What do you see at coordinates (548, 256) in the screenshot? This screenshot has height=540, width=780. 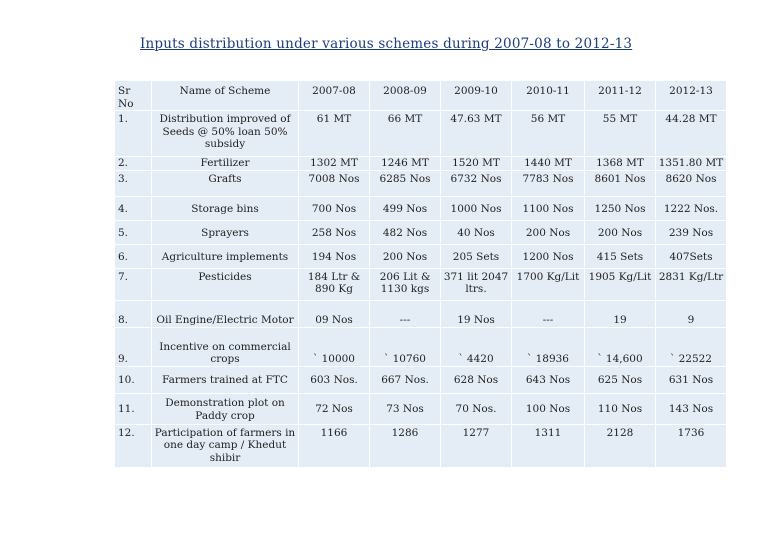 I see `row-value: 1200 Nos` at bounding box center [548, 256].